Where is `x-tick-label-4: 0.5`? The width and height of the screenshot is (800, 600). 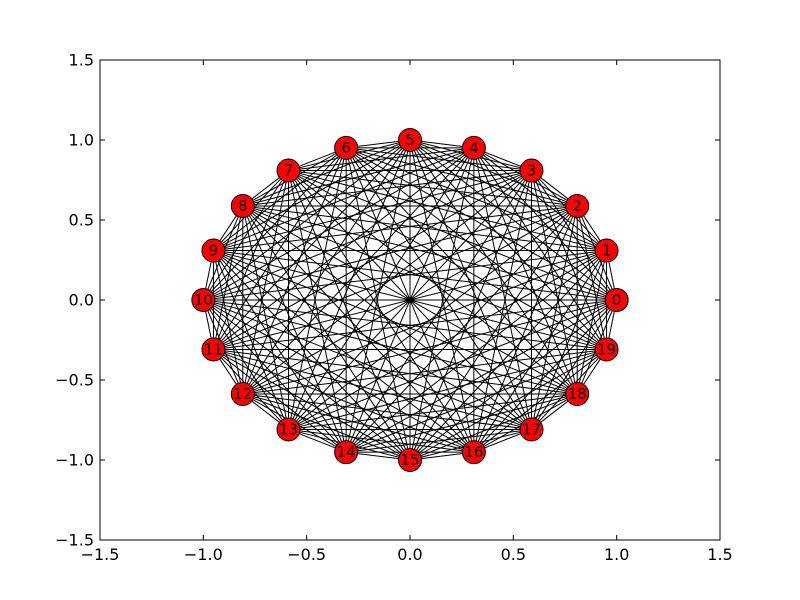
x-tick-label-4: 0.5 is located at coordinates (513, 554).